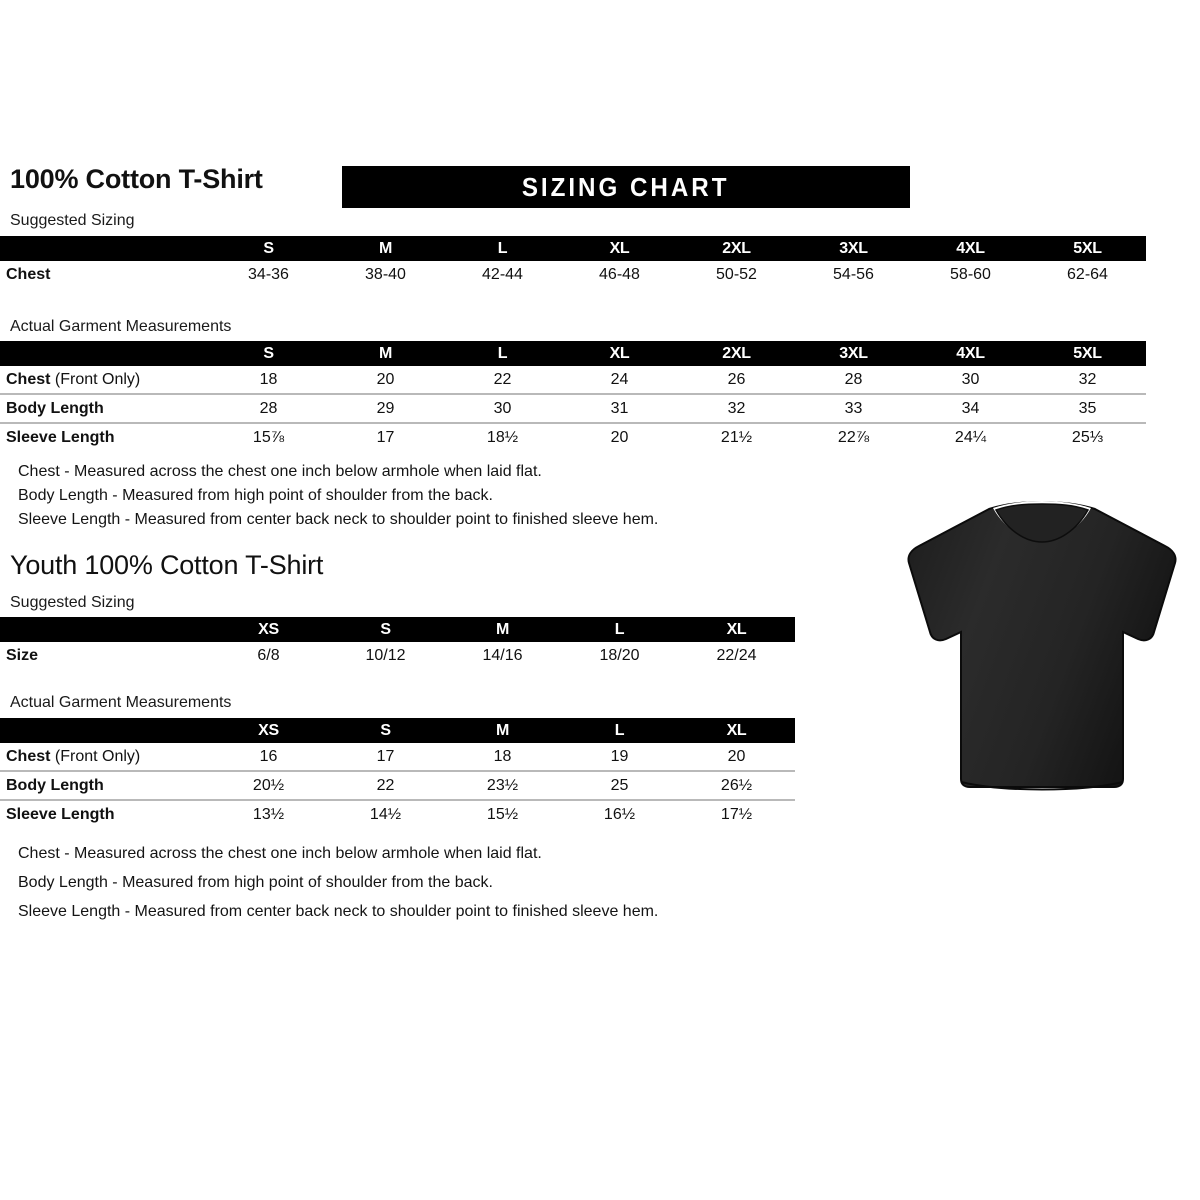  What do you see at coordinates (385, 436) in the screenshot?
I see `adult-actual-cell: 17` at bounding box center [385, 436].